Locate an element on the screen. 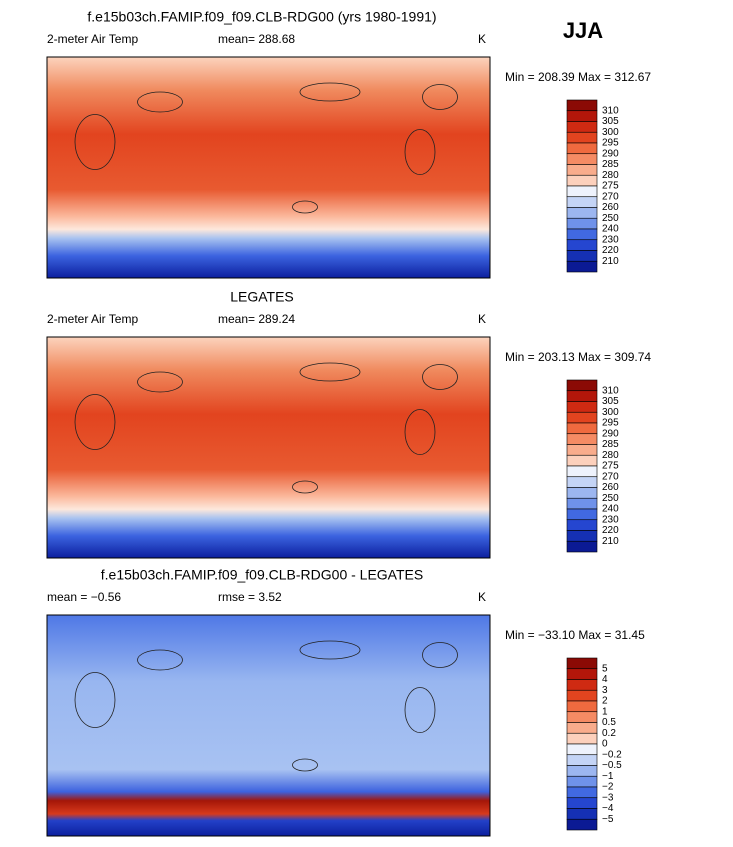 The height and width of the screenshot is (847, 733). colorbar-label: 295 is located at coordinates (610, 143).